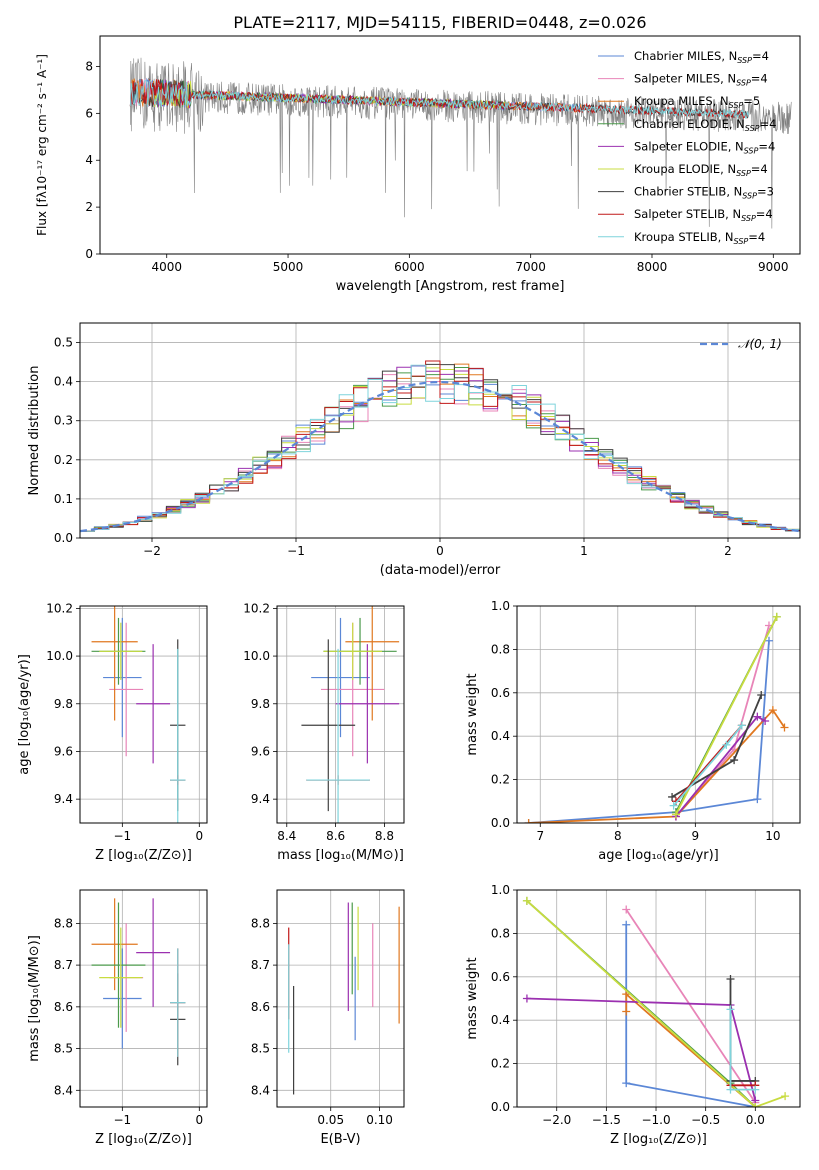 Image resolution: width=819 pixels, height=1170 pixels. What do you see at coordinates (63, 965) in the screenshot?
I see `y-tick-label: 8.7` at bounding box center [63, 965].